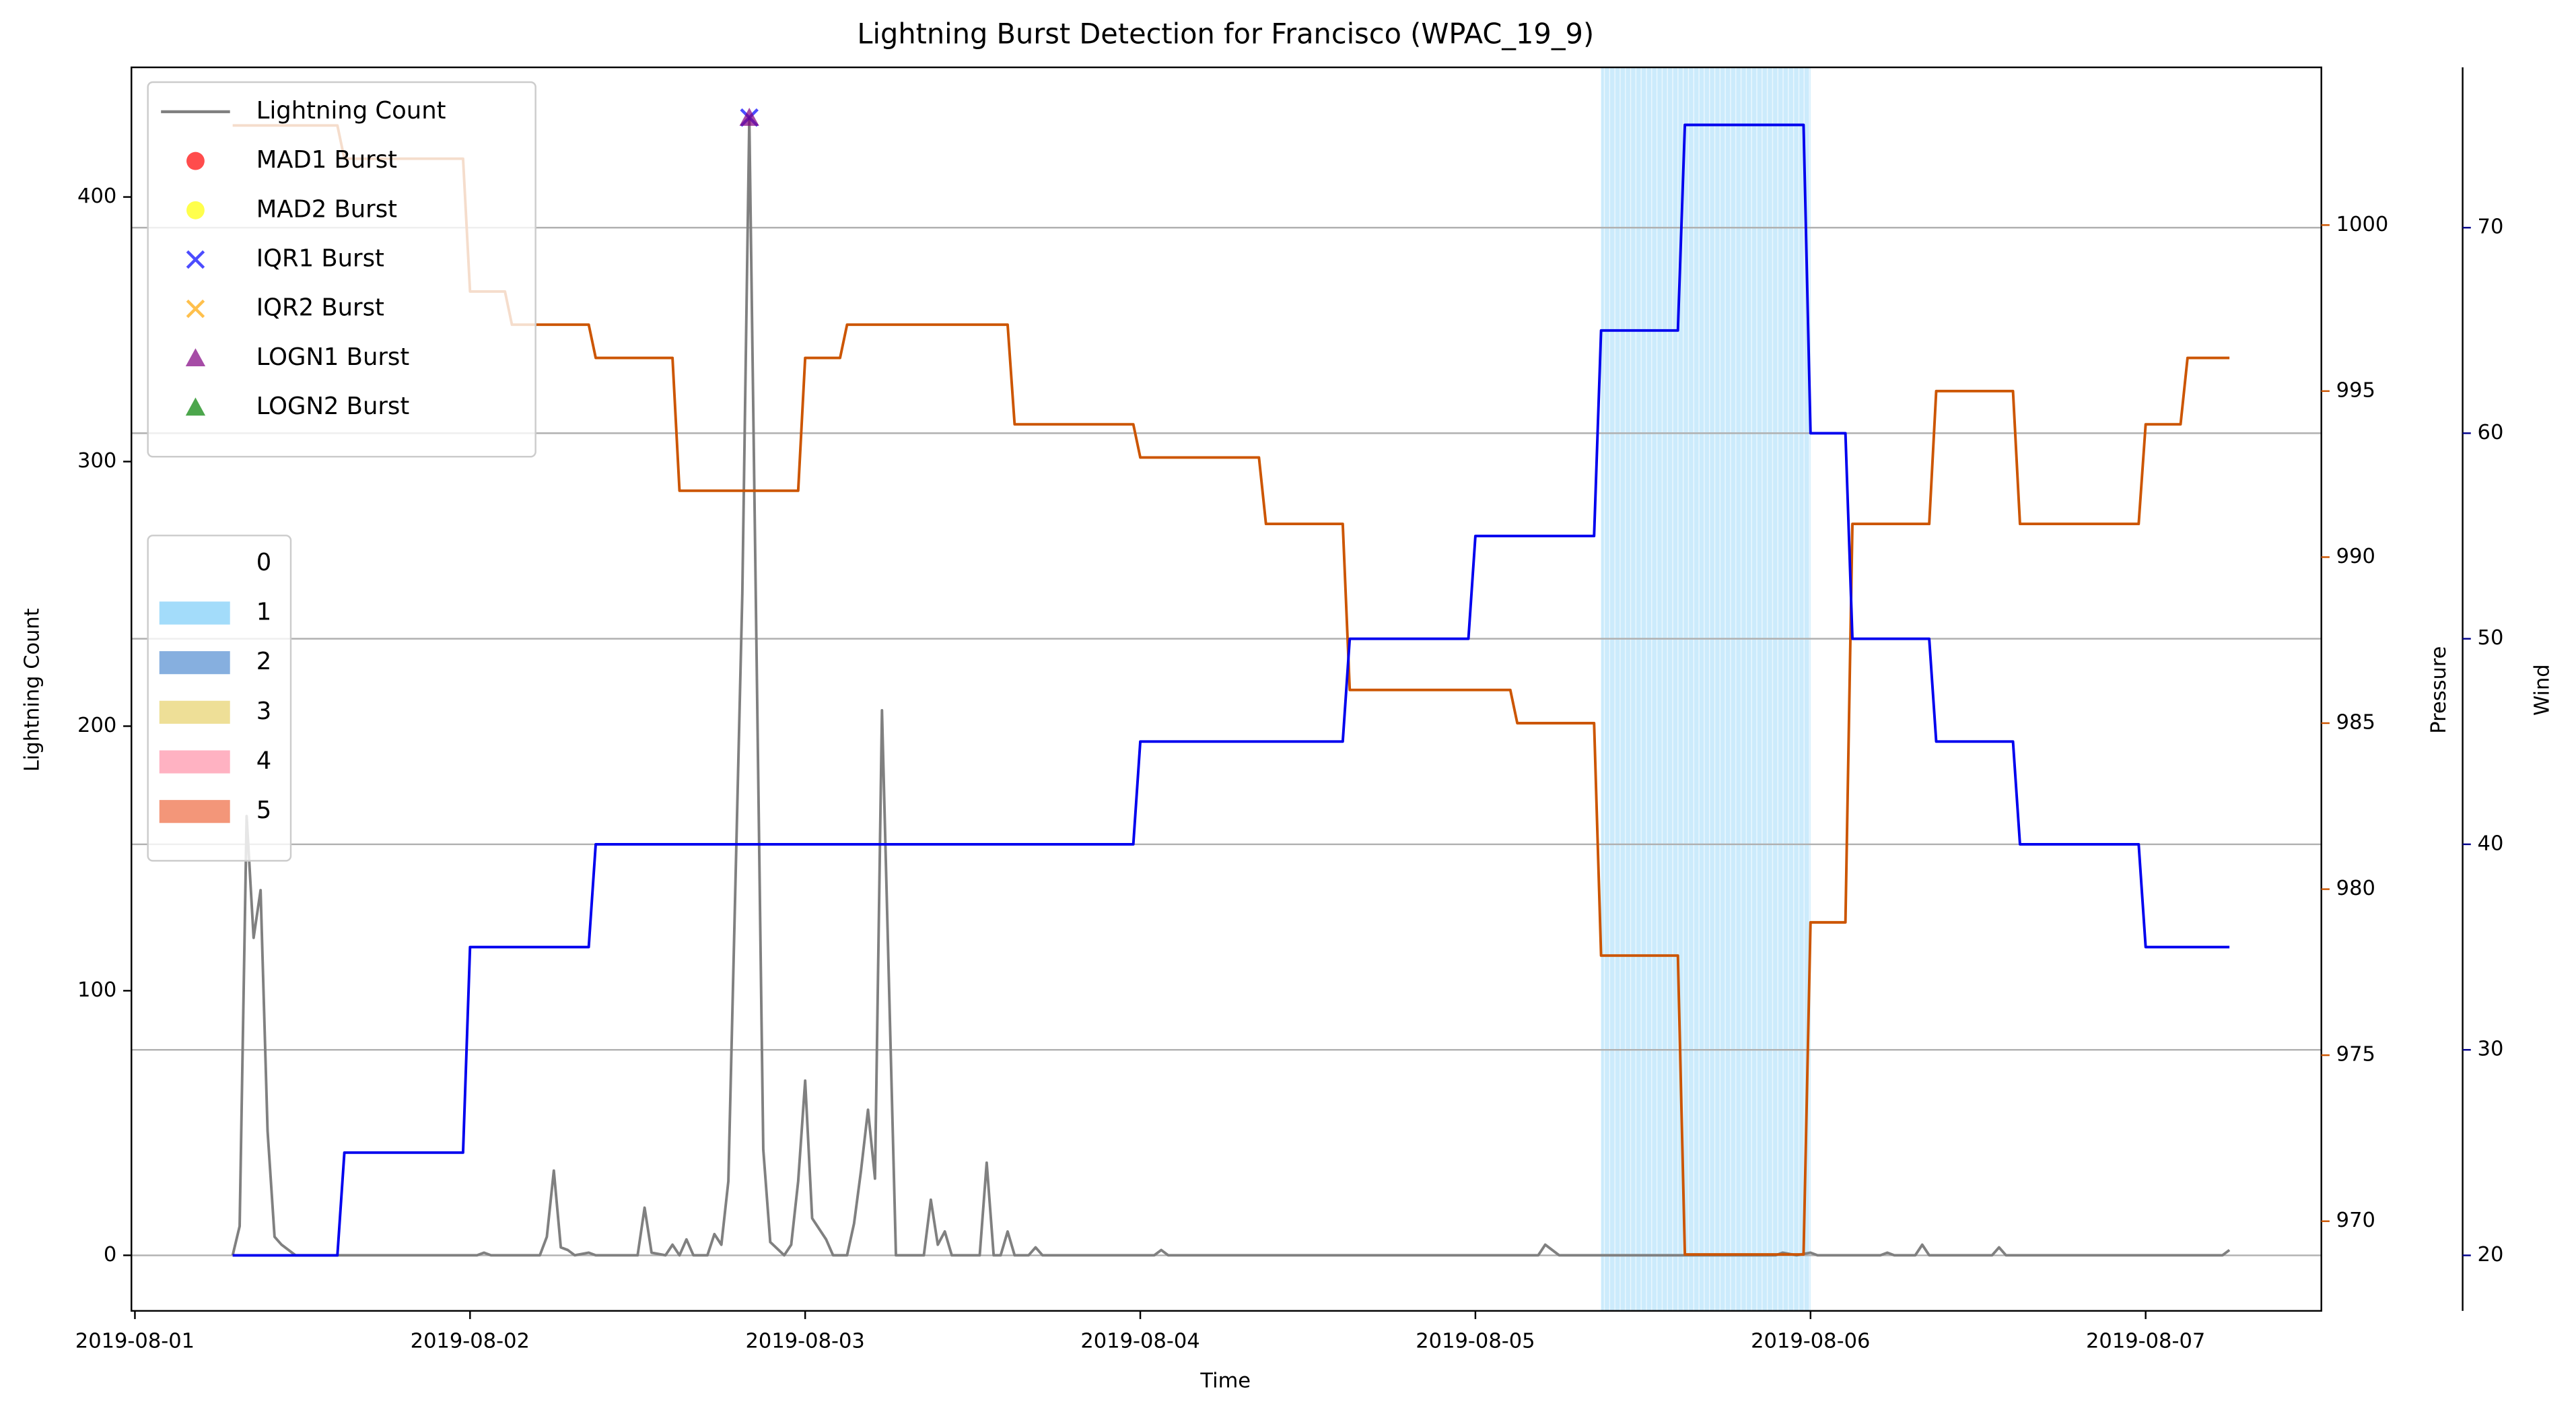  What do you see at coordinates (96, 990) in the screenshot?
I see `y-tick-label: 100` at bounding box center [96, 990].